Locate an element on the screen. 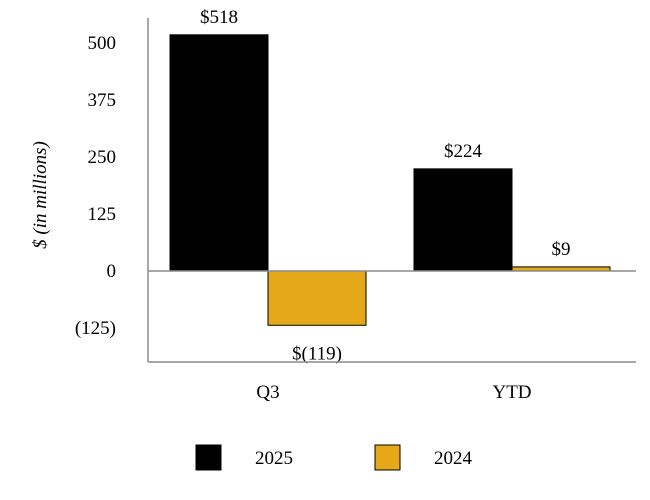 The width and height of the screenshot is (650, 500). legend-swatch-2025 is located at coordinates (208, 457).